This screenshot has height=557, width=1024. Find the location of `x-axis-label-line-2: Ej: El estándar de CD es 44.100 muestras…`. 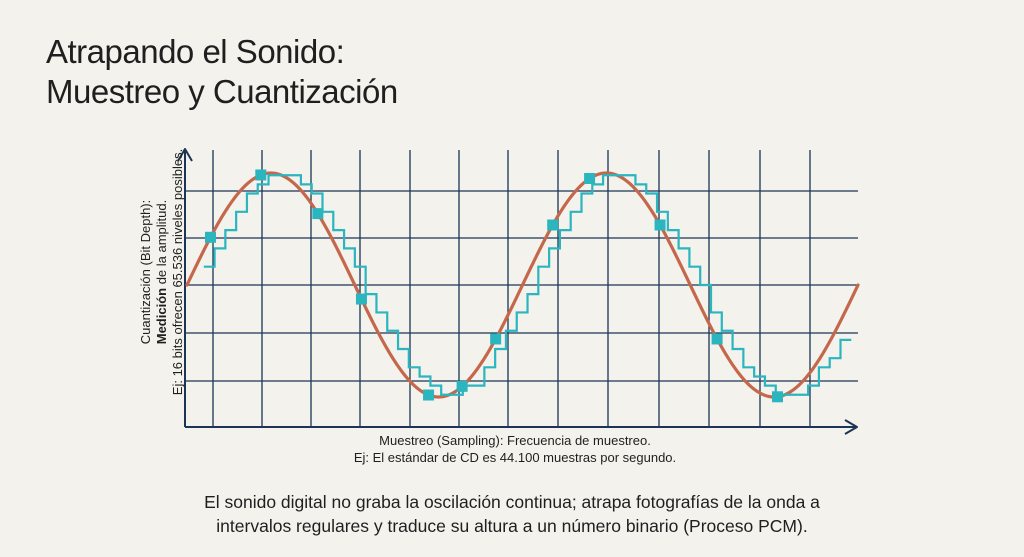

x-axis-label-line-2: Ej: El estándar de CD es 44.100 muestras… is located at coordinates (515, 457).